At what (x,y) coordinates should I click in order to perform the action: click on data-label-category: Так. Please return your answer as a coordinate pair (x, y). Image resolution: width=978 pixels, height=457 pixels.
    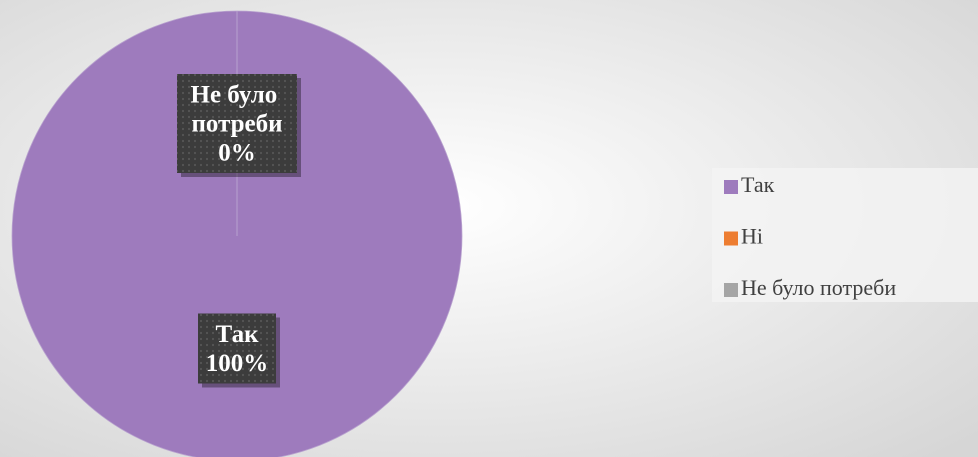
    Looking at the image, I should click on (238, 334).